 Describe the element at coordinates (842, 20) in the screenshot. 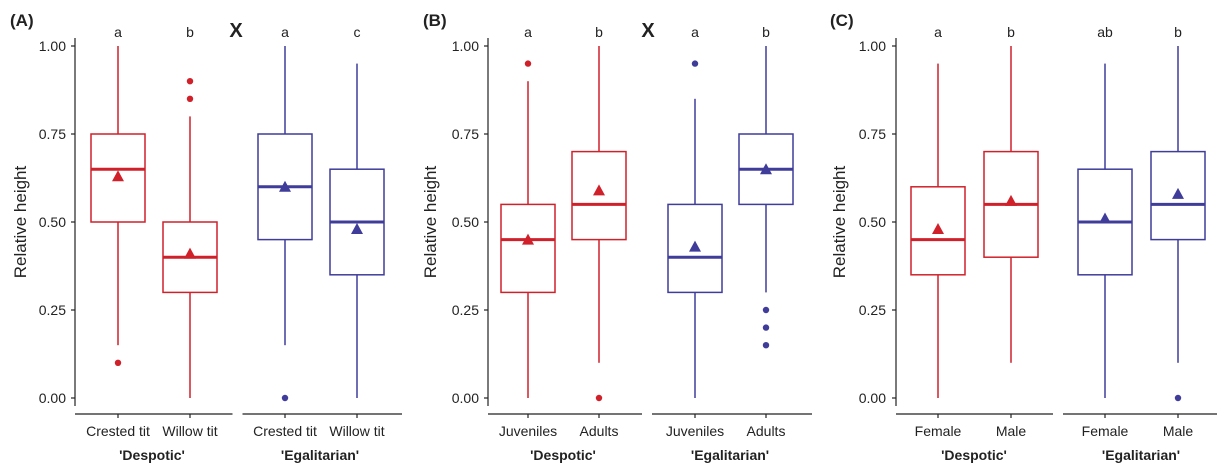

I see `panel-label: (C)` at that location.